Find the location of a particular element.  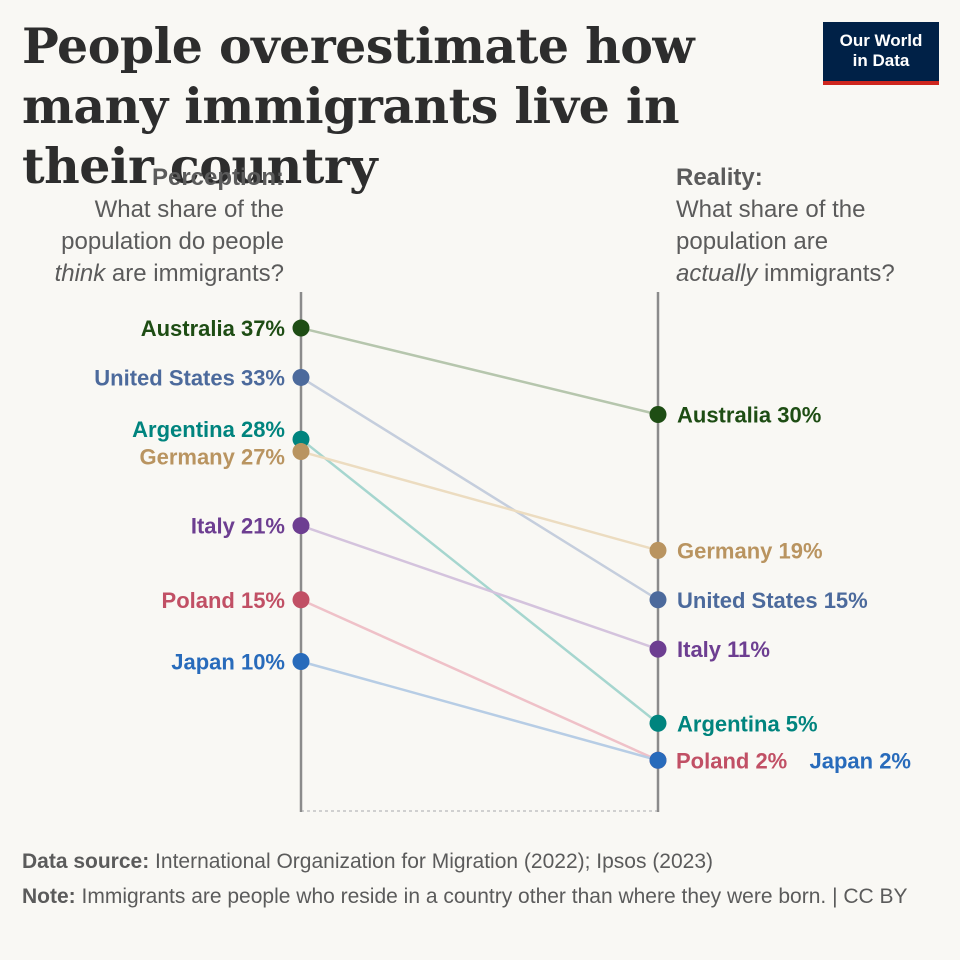

perception-emphasis: think is located at coordinates (80, 273).